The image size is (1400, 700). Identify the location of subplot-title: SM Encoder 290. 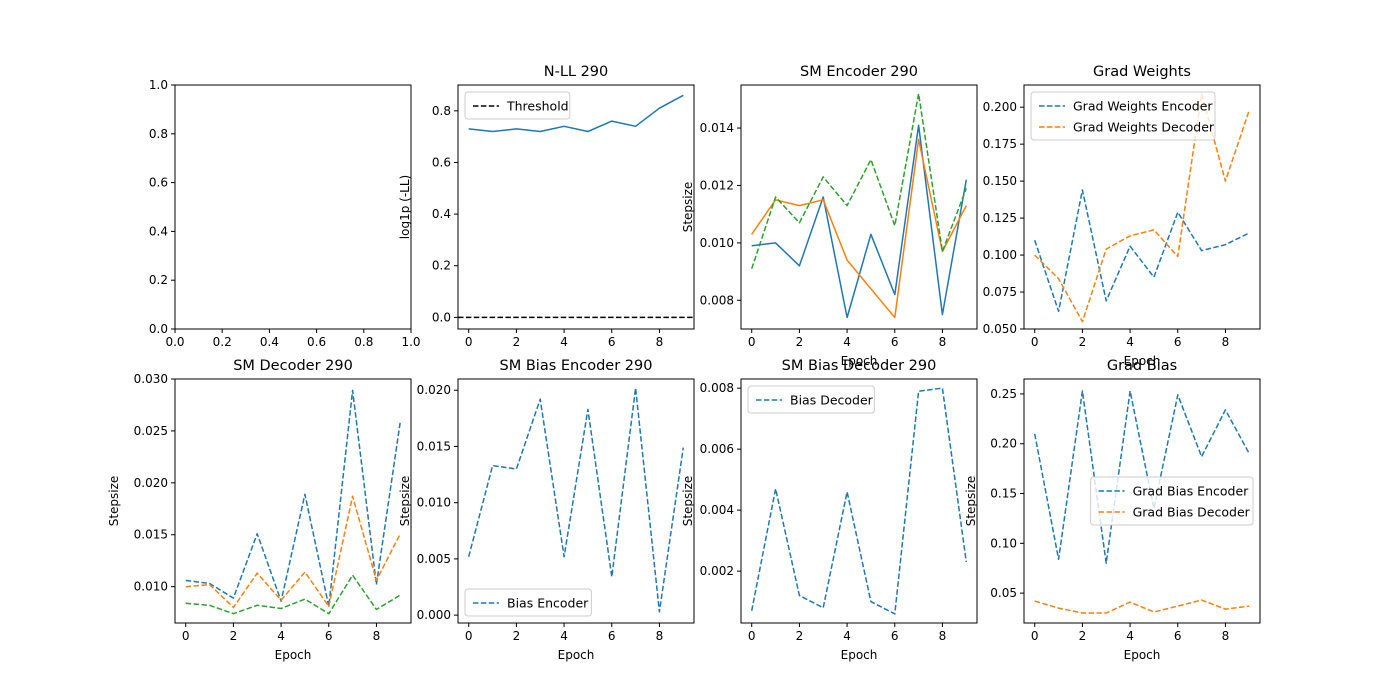
(859, 72).